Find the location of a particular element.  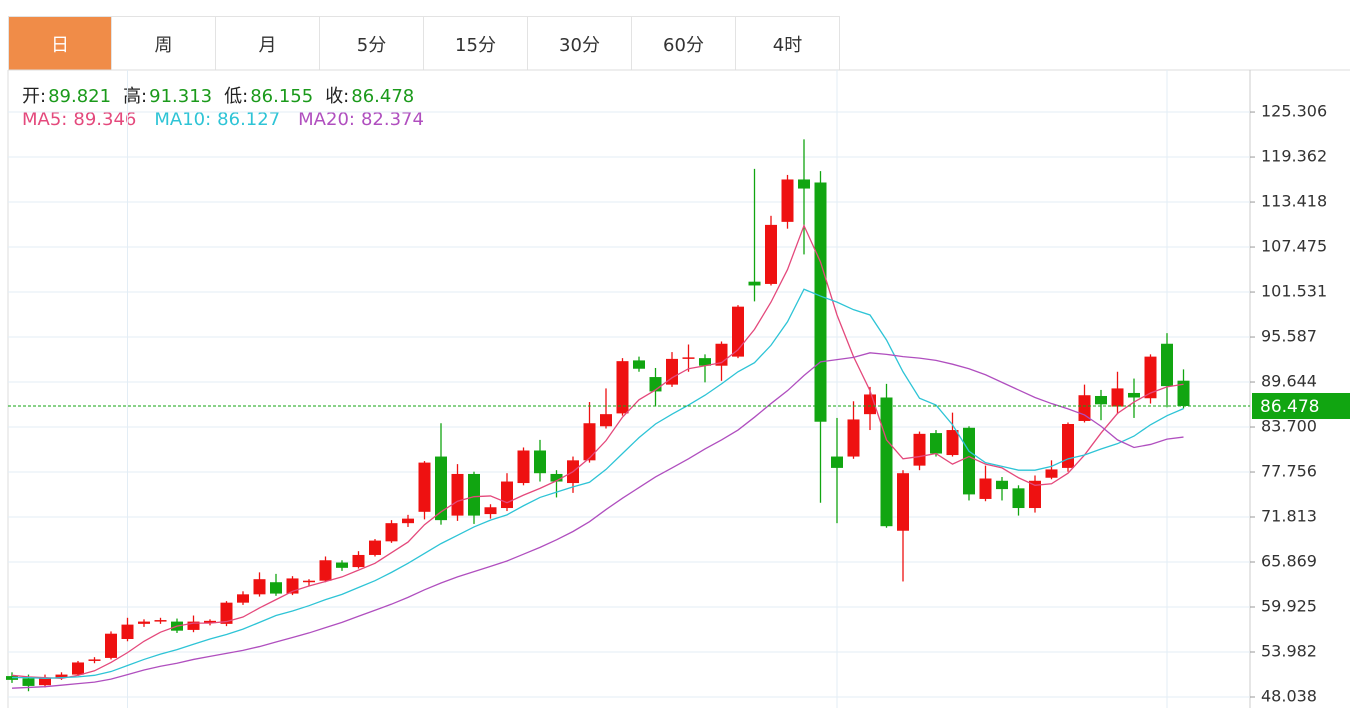

period-tab: 5分 is located at coordinates (372, 43).